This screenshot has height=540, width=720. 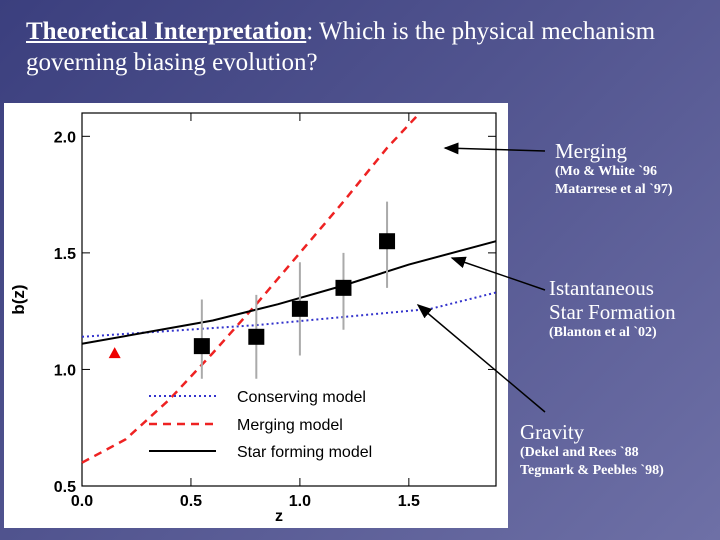 What do you see at coordinates (591, 151) in the screenshot?
I see `annotation-merging-label: Merging` at bounding box center [591, 151].